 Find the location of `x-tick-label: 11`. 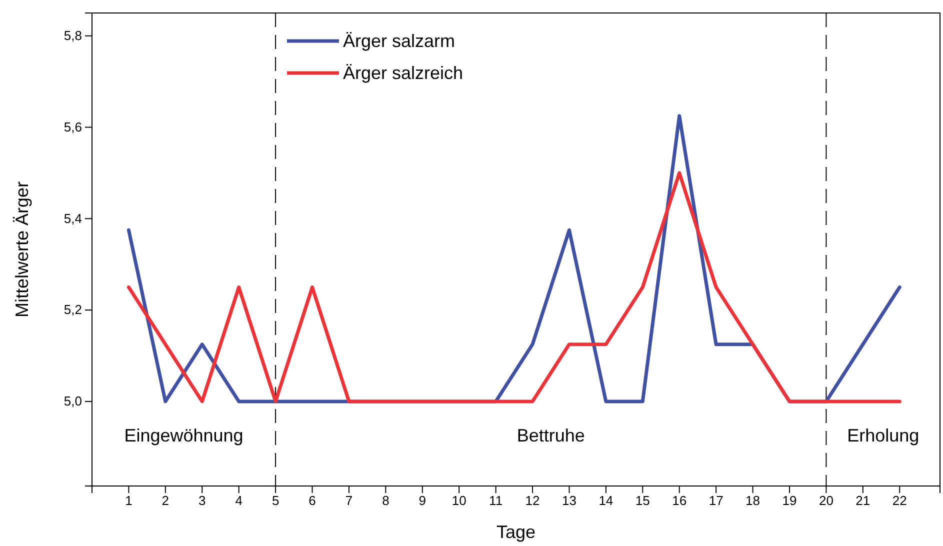

x-tick-label: 11 is located at coordinates (496, 500).